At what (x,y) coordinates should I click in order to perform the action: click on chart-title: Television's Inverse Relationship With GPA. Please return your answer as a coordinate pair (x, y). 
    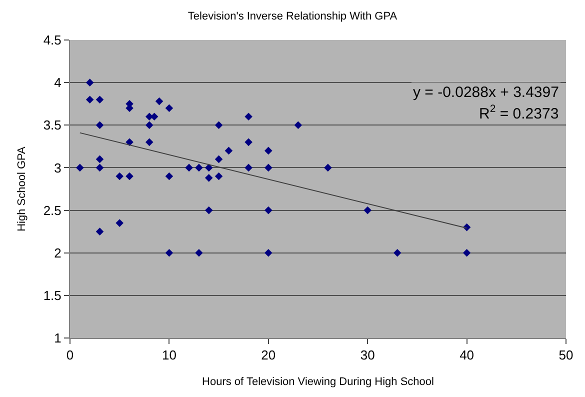
    Looking at the image, I should click on (293, 16).